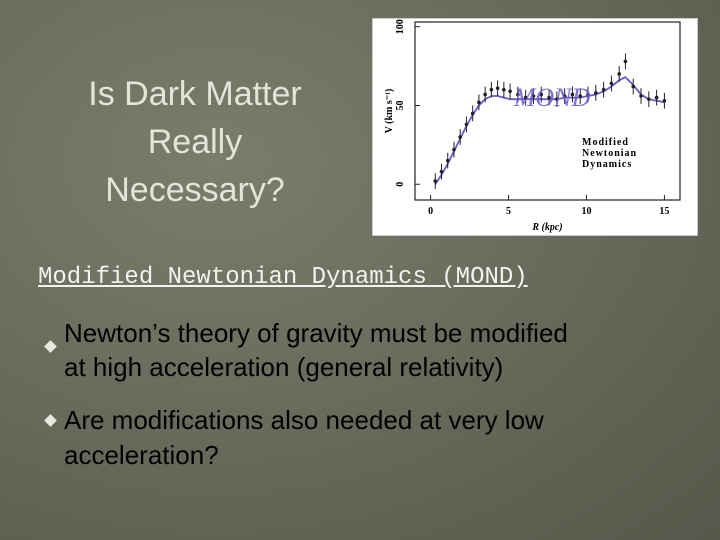 This screenshot has width=720, height=540. Describe the element at coordinates (664, 211) in the screenshot. I see `x-tick-label: 15` at that location.